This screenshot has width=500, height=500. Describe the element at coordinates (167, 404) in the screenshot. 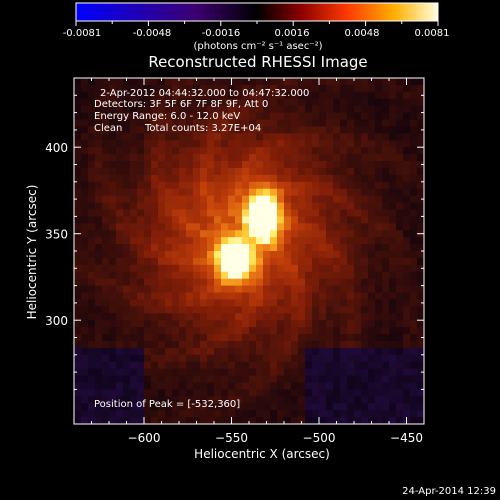

I see `peak-position-text: Position of Peak = [-532,360]` at that location.